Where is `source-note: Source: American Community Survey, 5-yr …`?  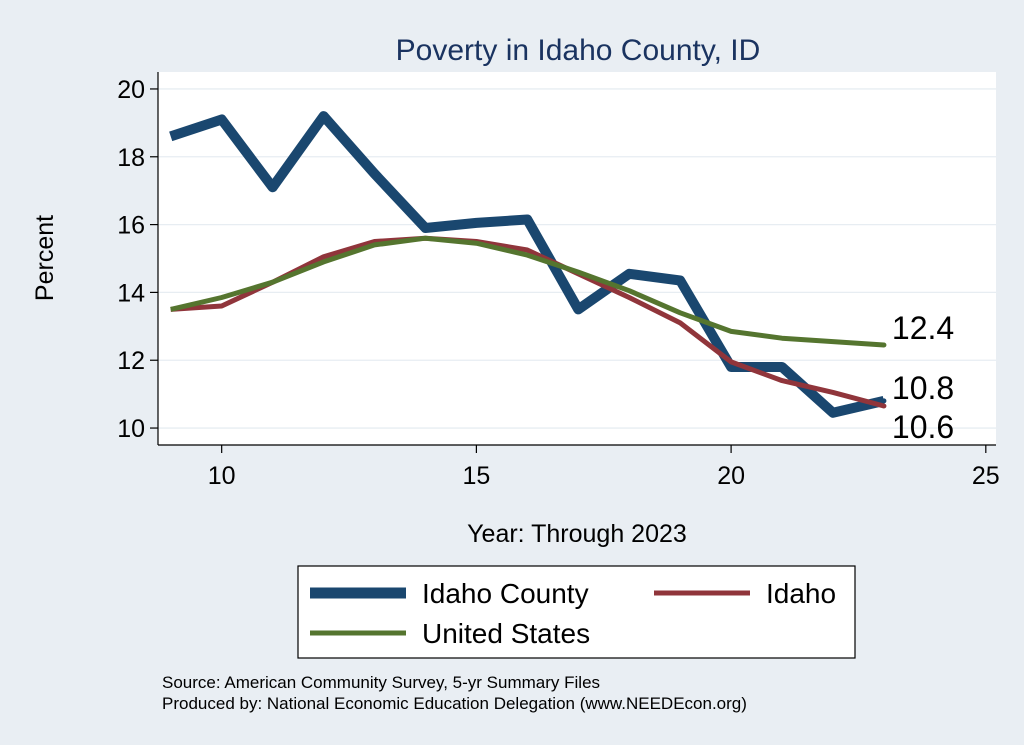 source-note: Source: American Community Survey, 5-yr … is located at coordinates (381, 682).